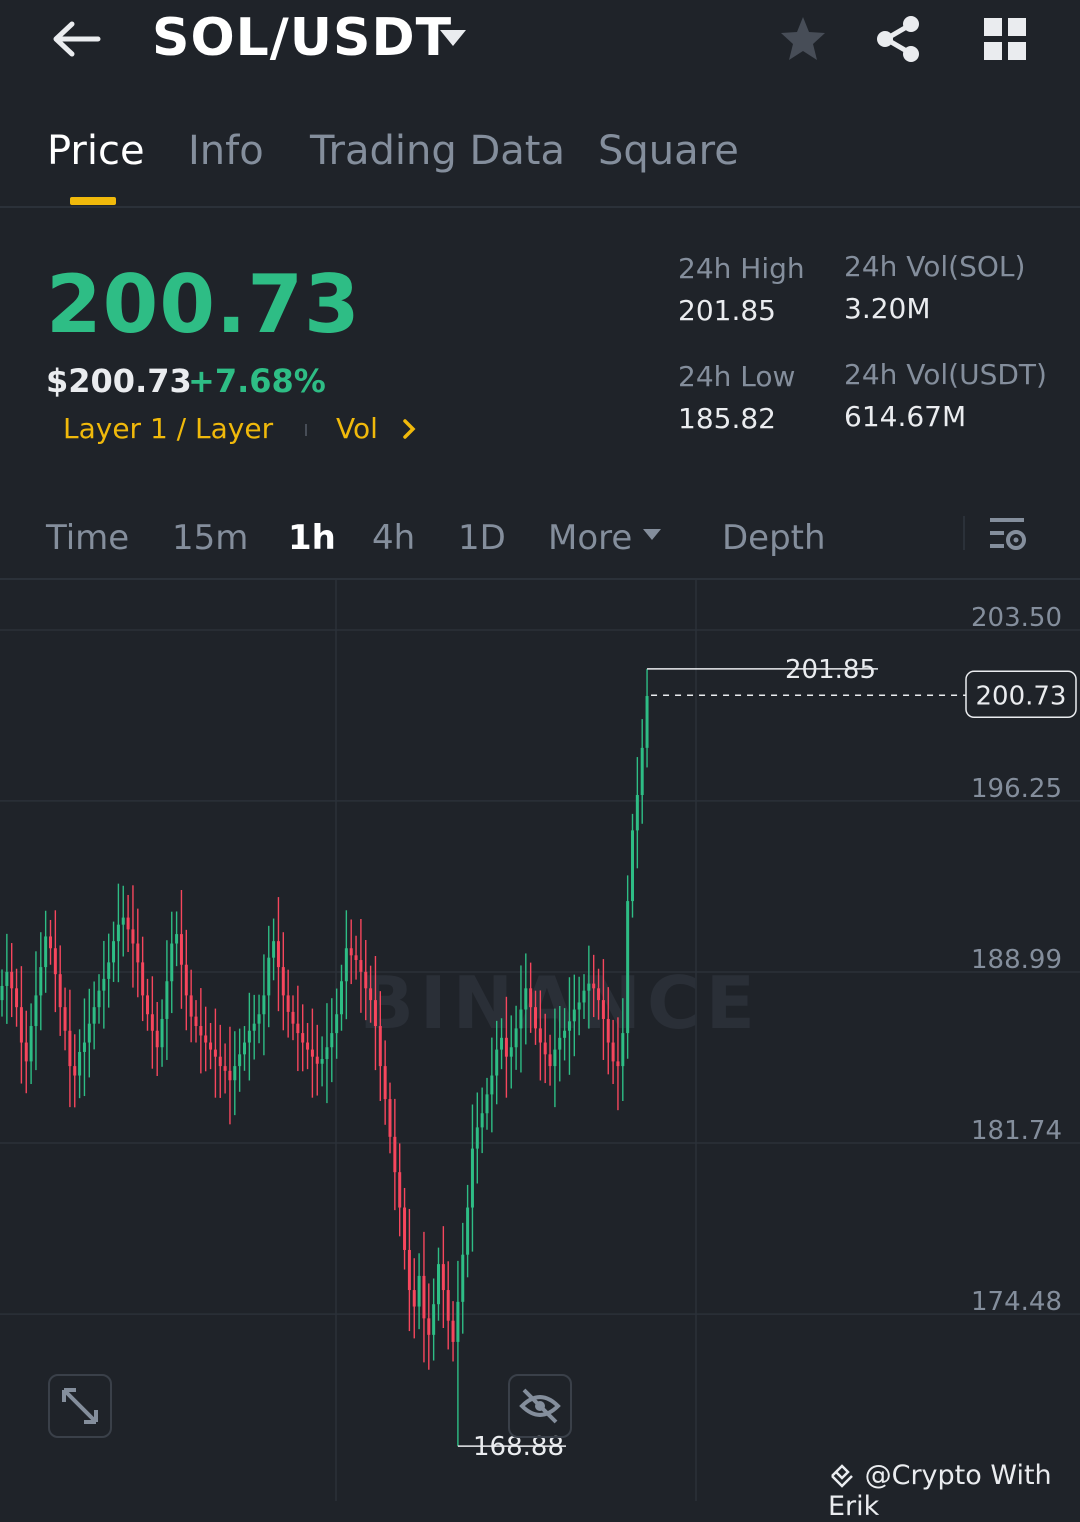 The height and width of the screenshot is (1522, 1080). What do you see at coordinates (540, 207) in the screenshot?
I see `divider` at bounding box center [540, 207].